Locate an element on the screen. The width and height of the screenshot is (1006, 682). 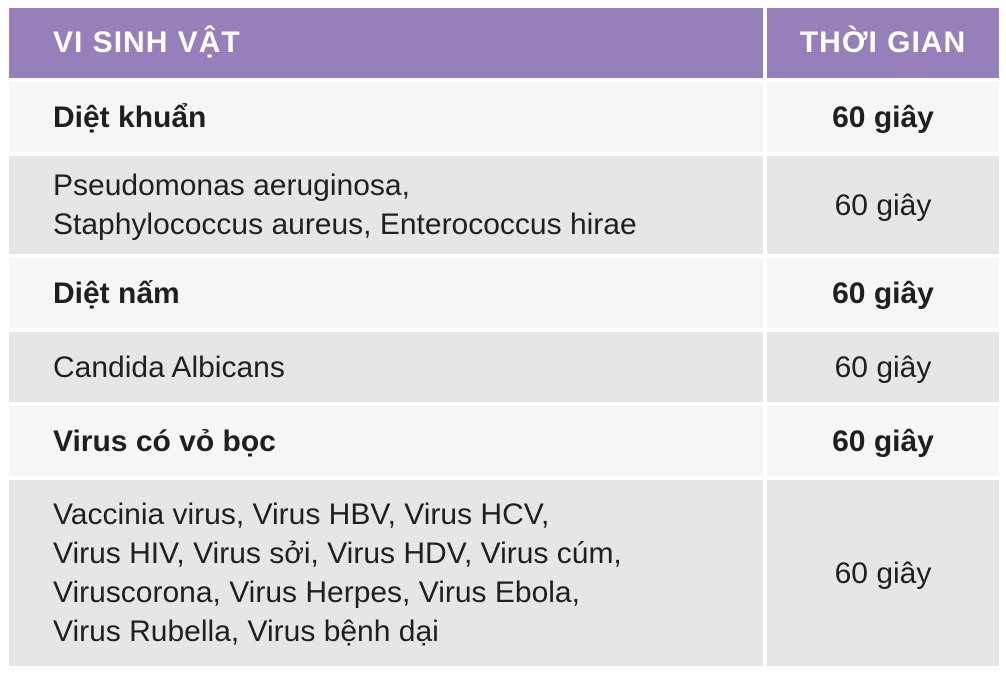
row-organism-cell: Candida Albicans is located at coordinates (386, 367).